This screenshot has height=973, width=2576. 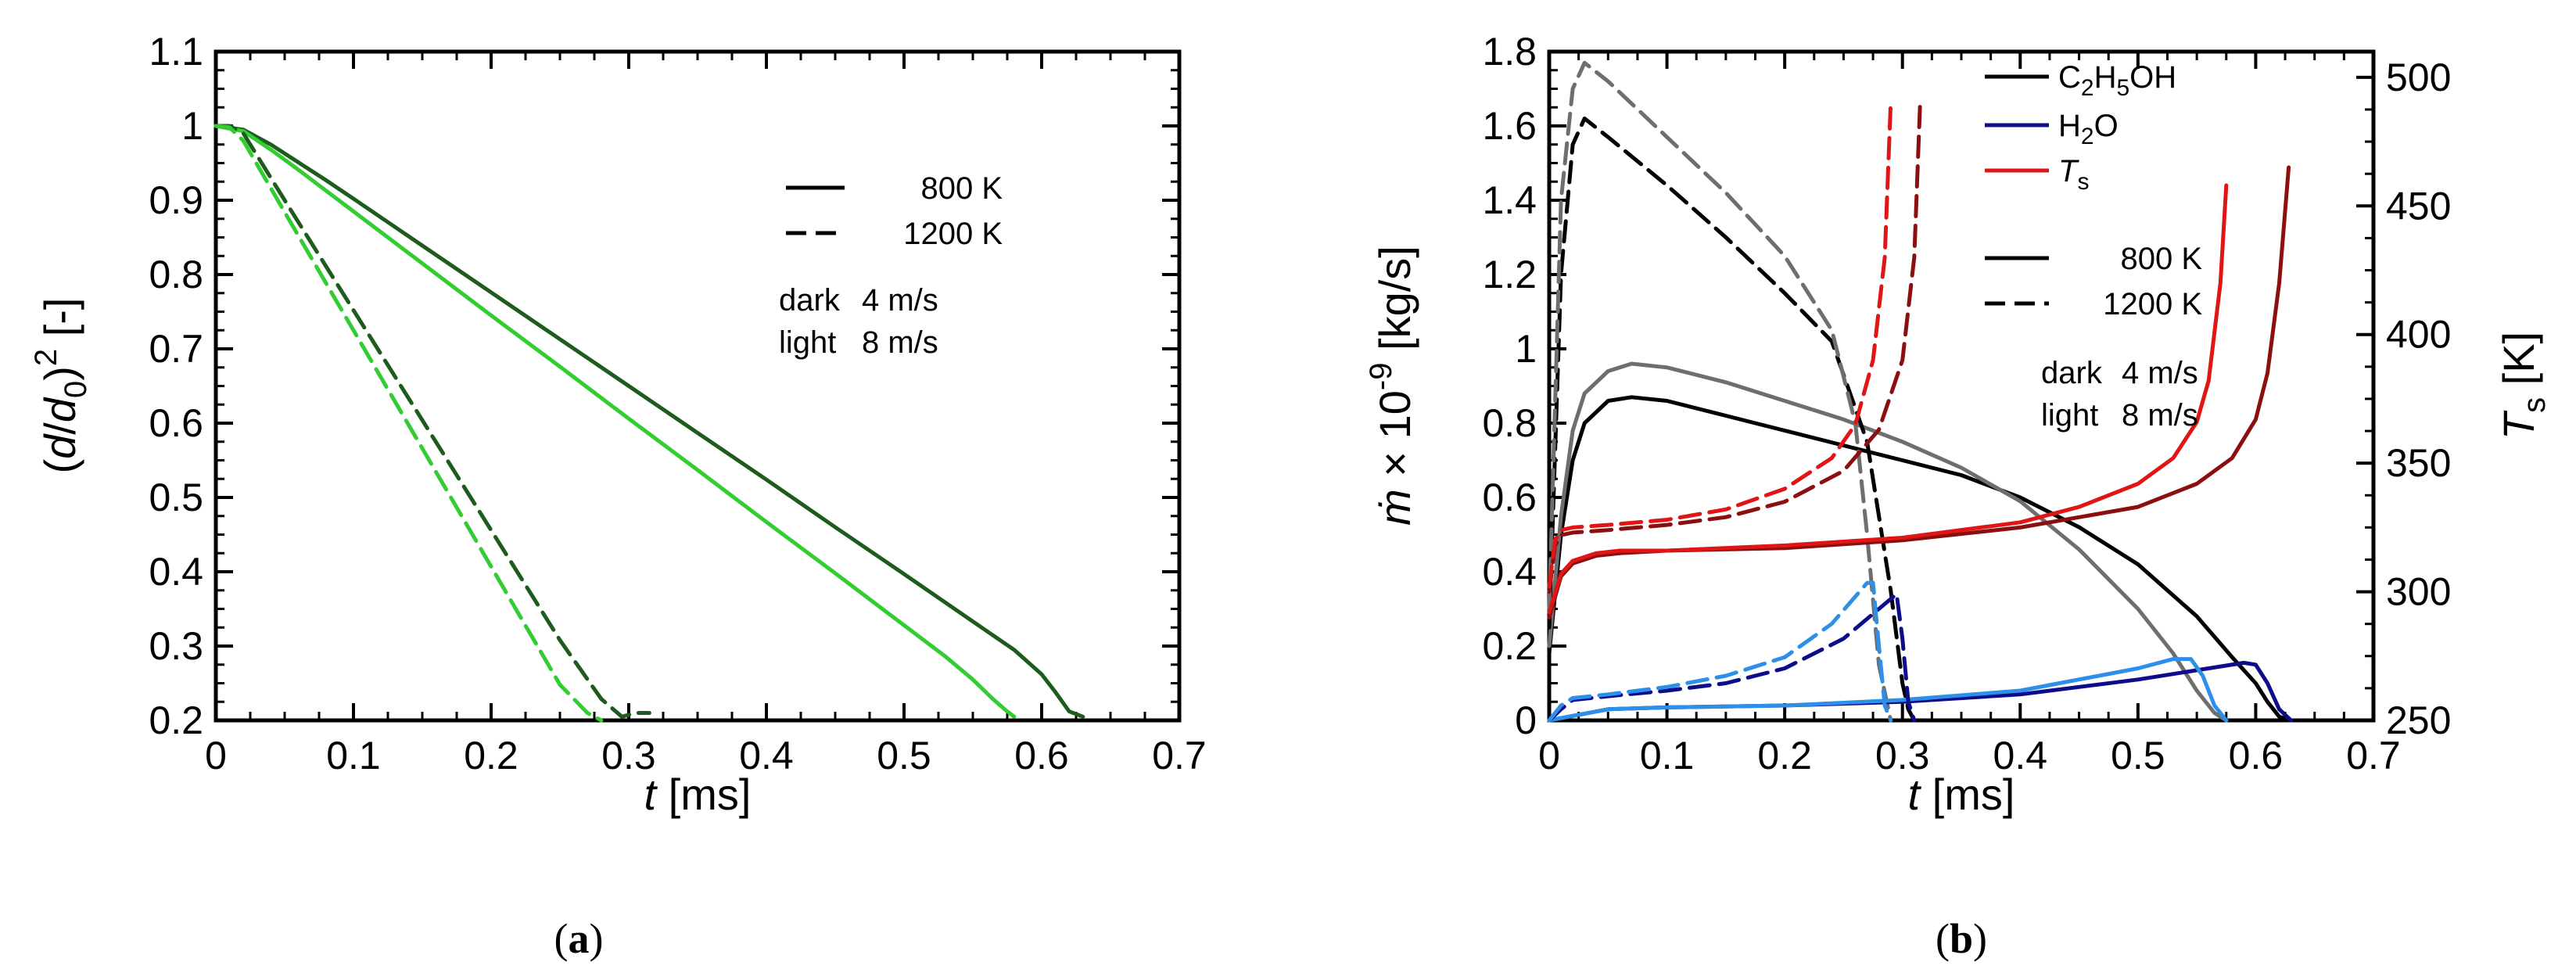 What do you see at coordinates (176, 349) in the screenshot?
I see `y-tick-label: 0.7` at bounding box center [176, 349].